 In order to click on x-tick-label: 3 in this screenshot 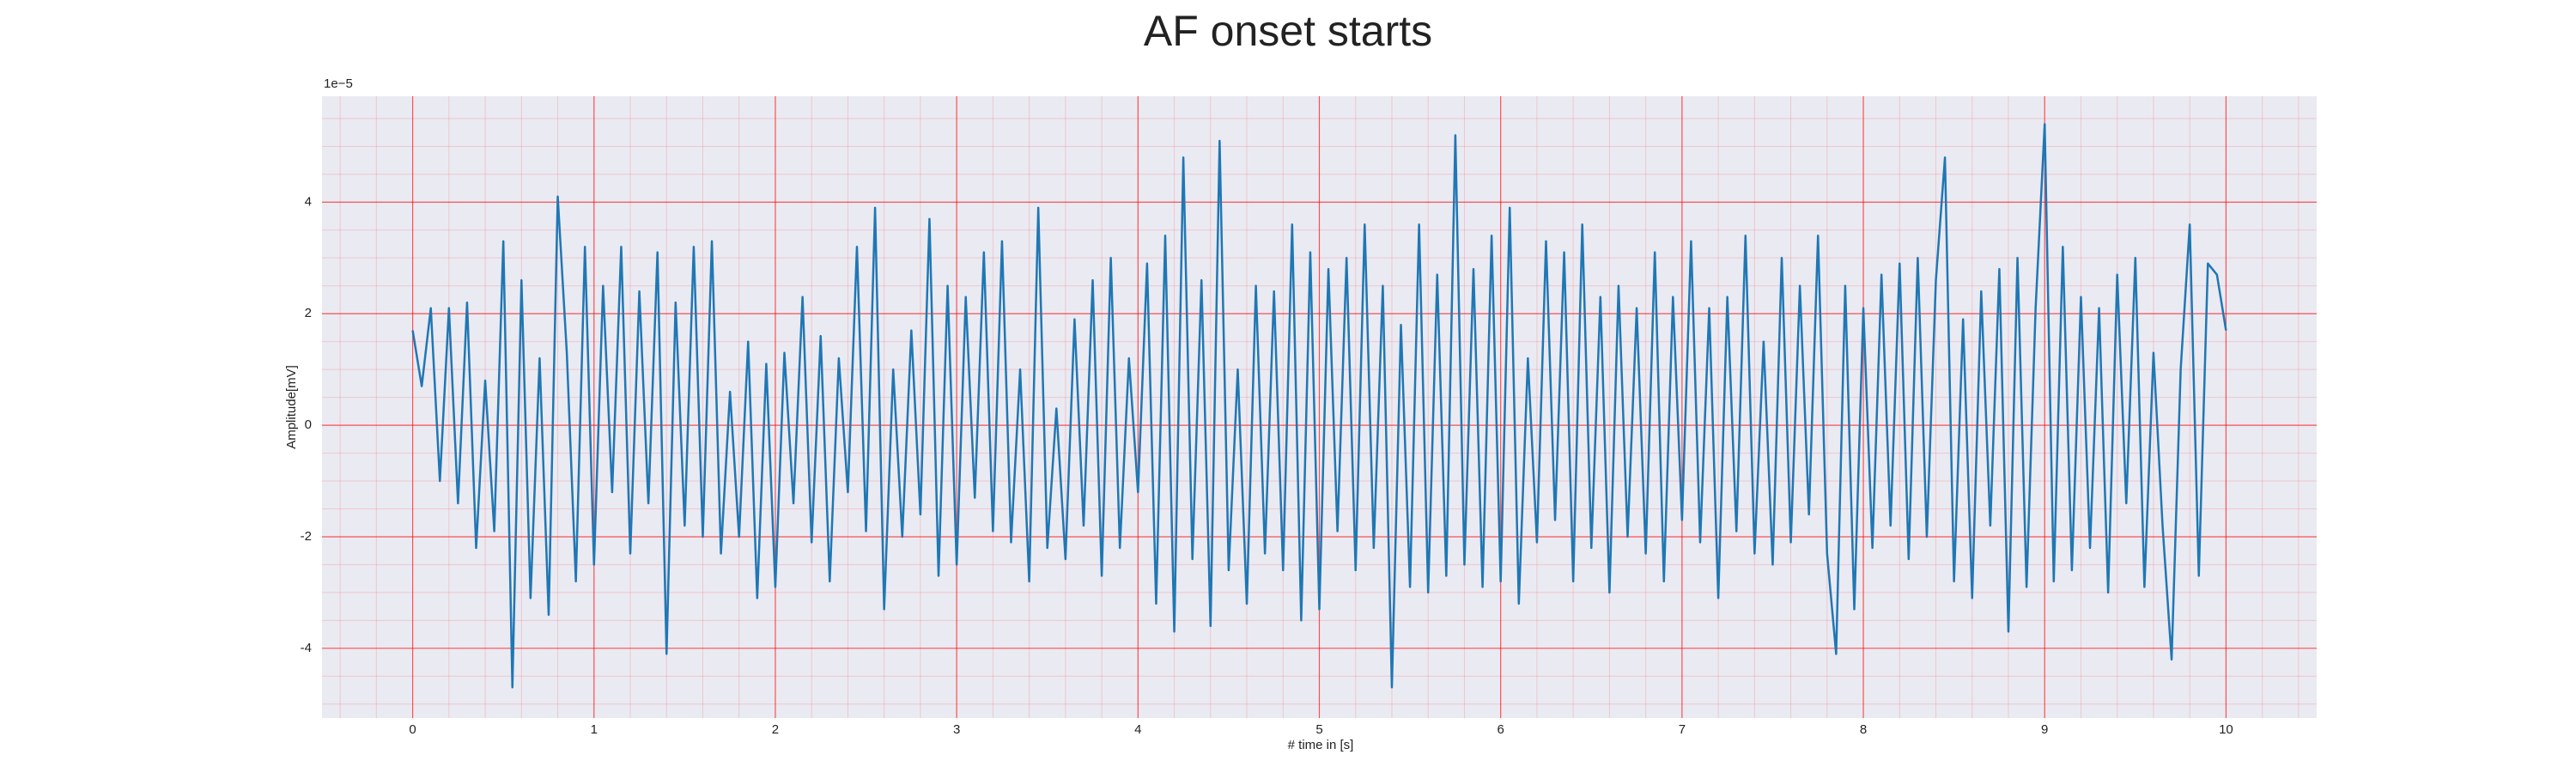, I will do `click(957, 729)`.